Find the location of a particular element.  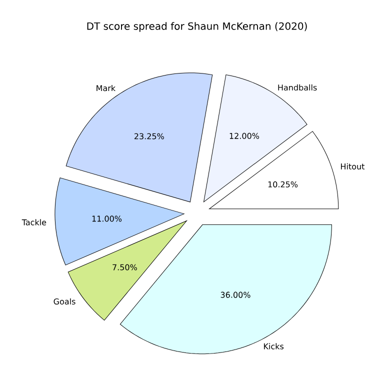

slice-label: Kicks is located at coordinates (274, 346).